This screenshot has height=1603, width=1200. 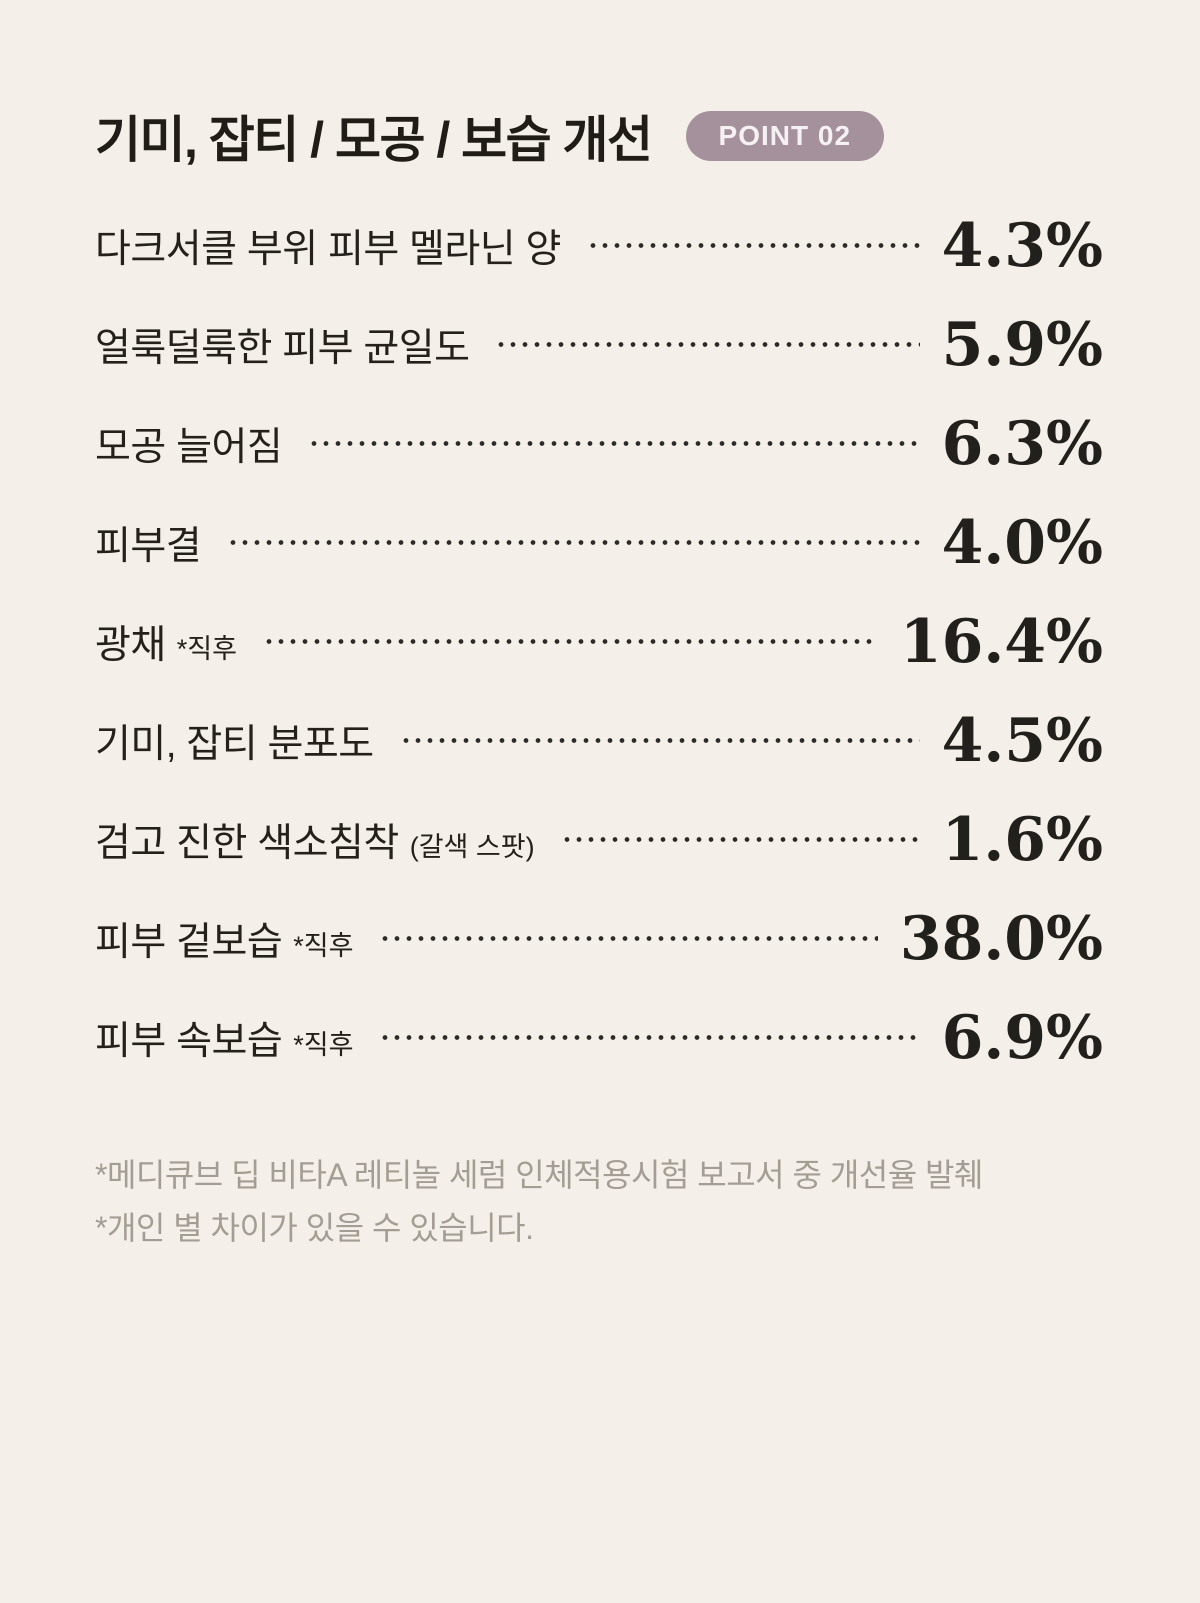 I want to click on metric-value: 1.6%, so click(x=1022, y=839).